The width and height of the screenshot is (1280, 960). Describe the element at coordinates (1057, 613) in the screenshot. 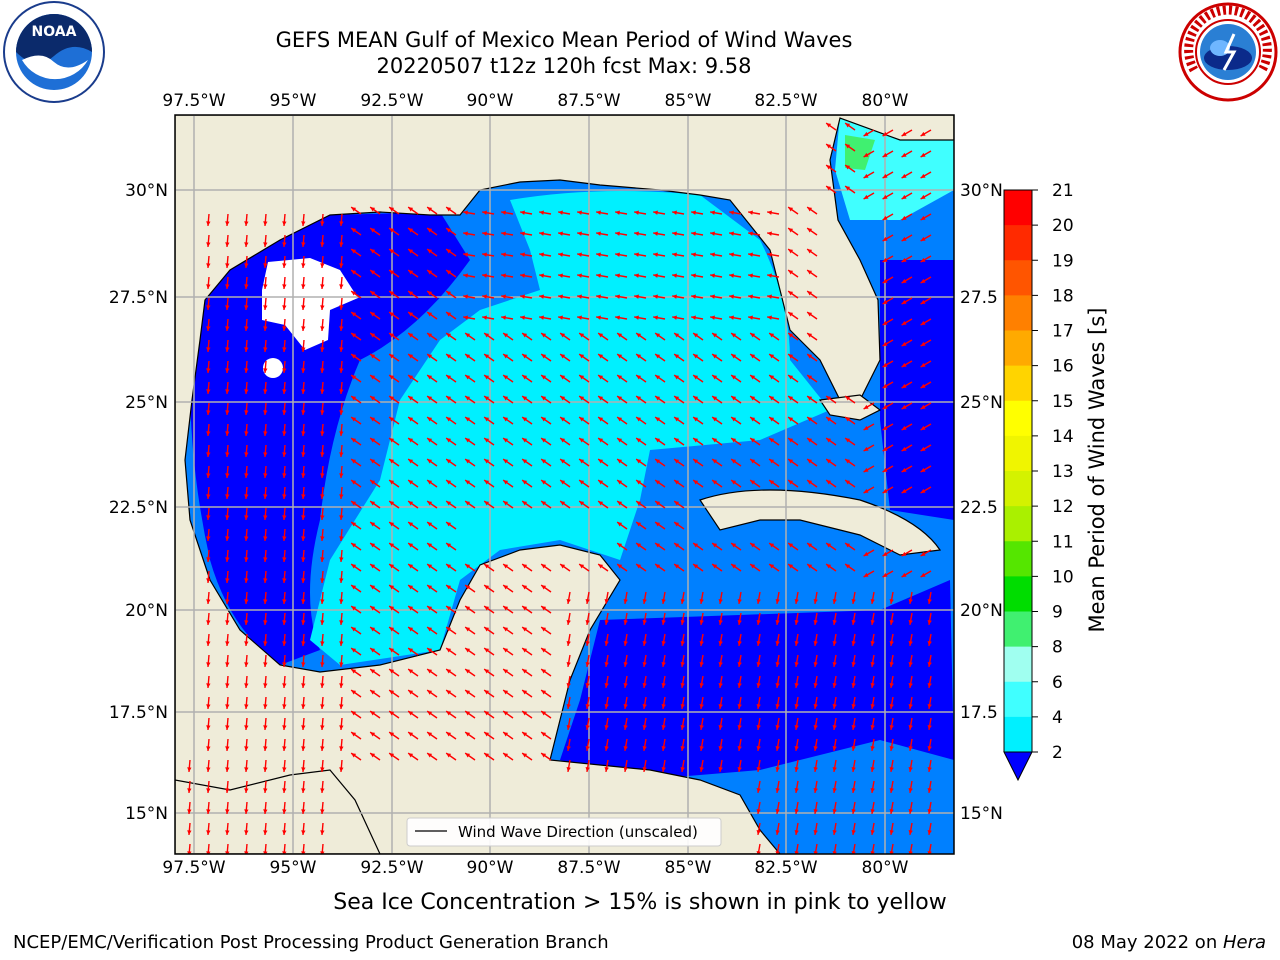

I see `colorbar-tick-label: 9` at that location.